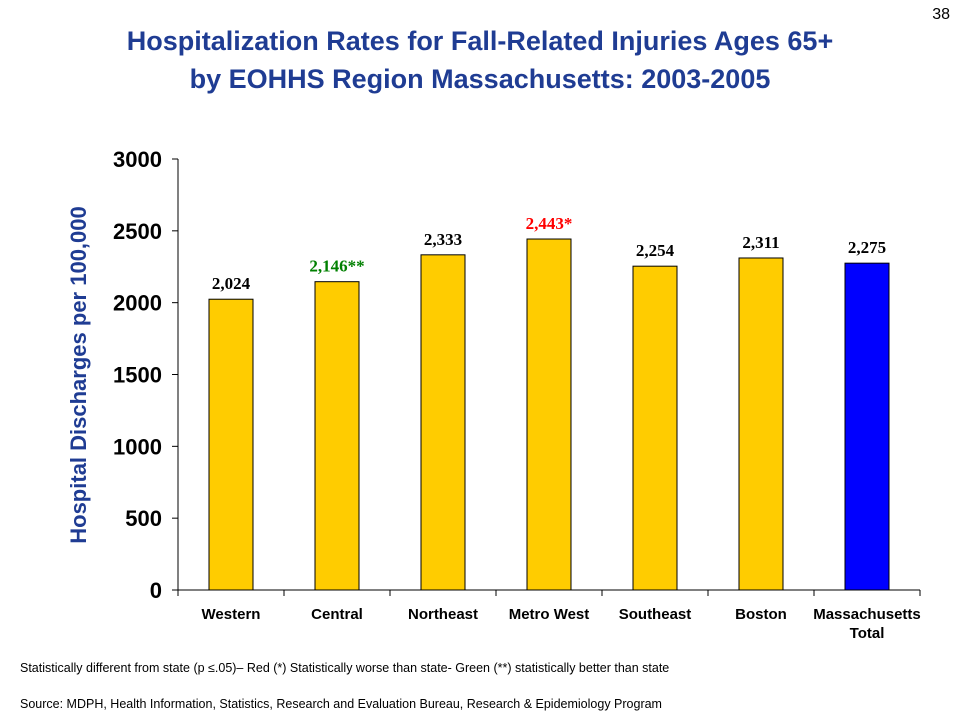 The width and height of the screenshot is (960, 720). I want to click on chart-title-line-2: by EOHHS Region Massachusetts: 2003-2005, so click(480, 79).